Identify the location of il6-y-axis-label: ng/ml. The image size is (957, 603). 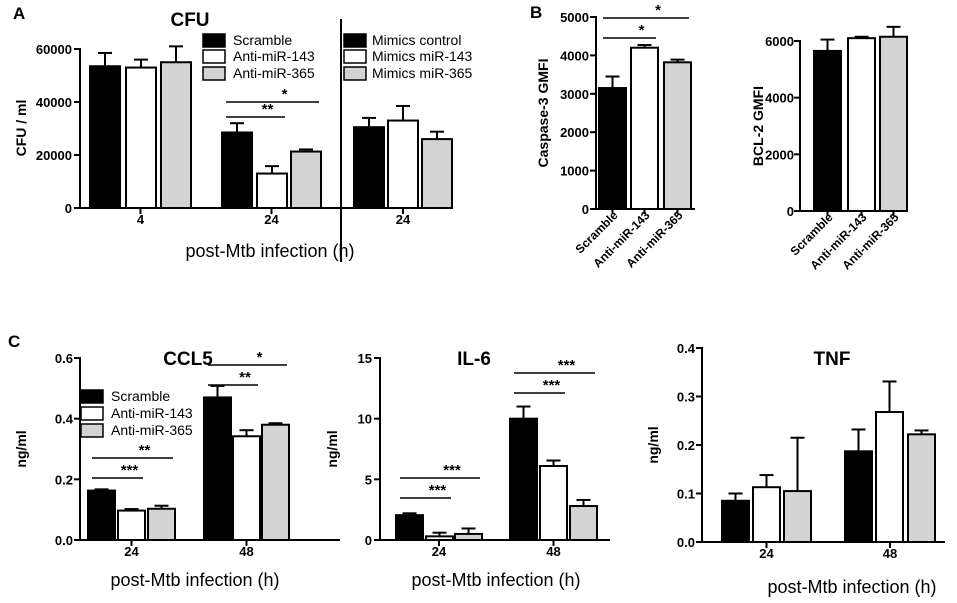
(332, 448).